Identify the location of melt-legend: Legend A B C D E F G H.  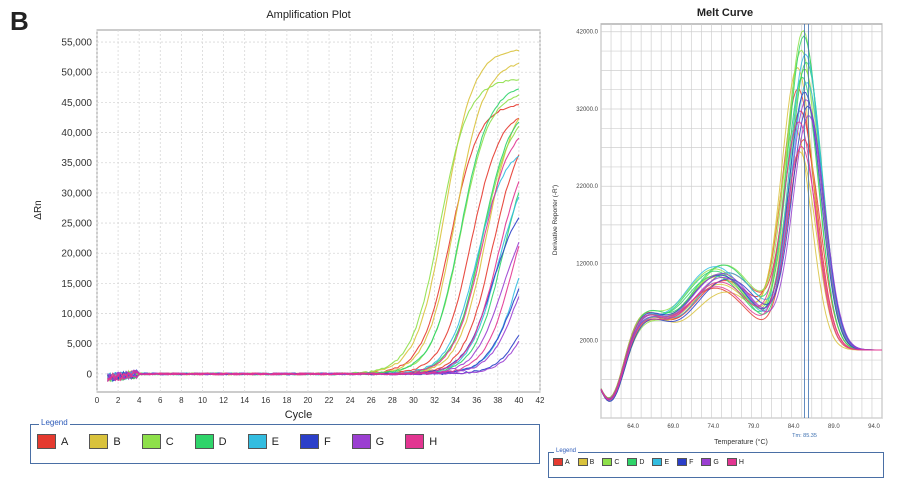
(716, 463).